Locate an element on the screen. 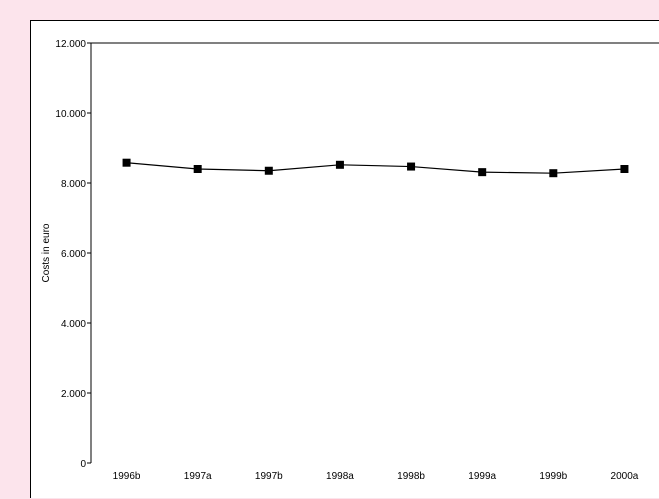 Image resolution: width=659 pixels, height=499 pixels. y-axis: 0 2.000 4.000 6.000 8.000 10.000 12.000 is located at coordinates (73, 254).